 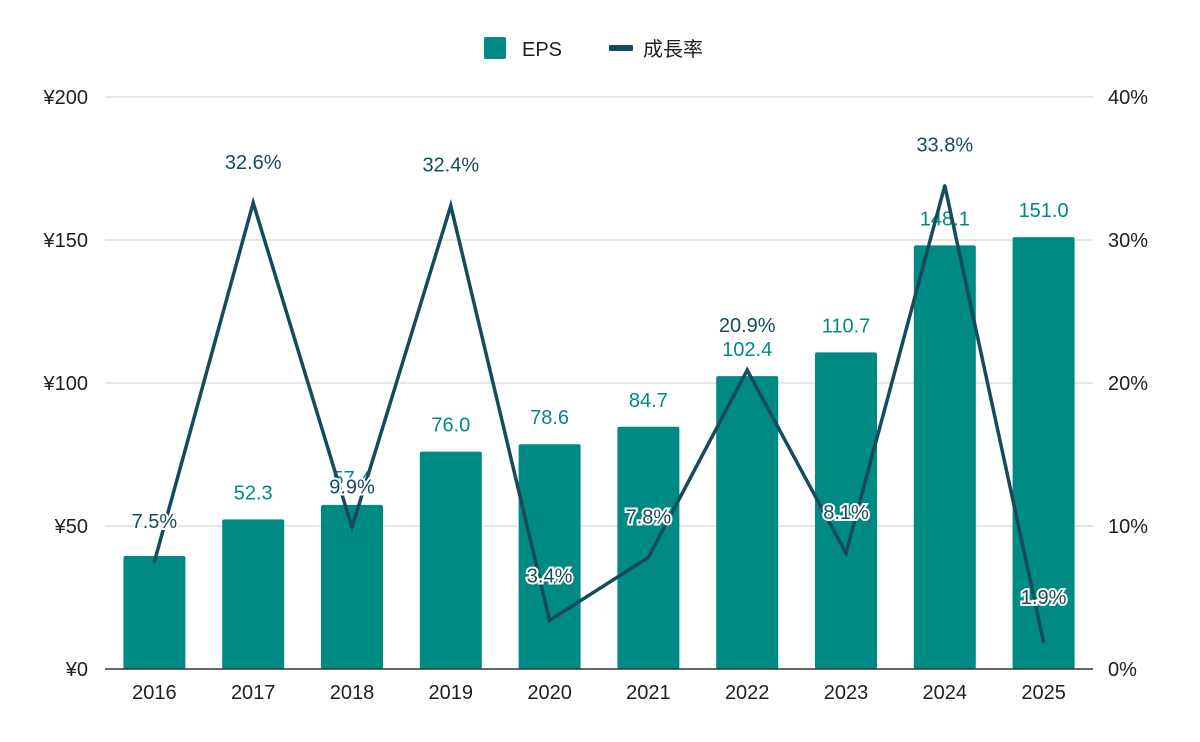 I want to click on eps-bar-label: 148.1, so click(x=945, y=219).